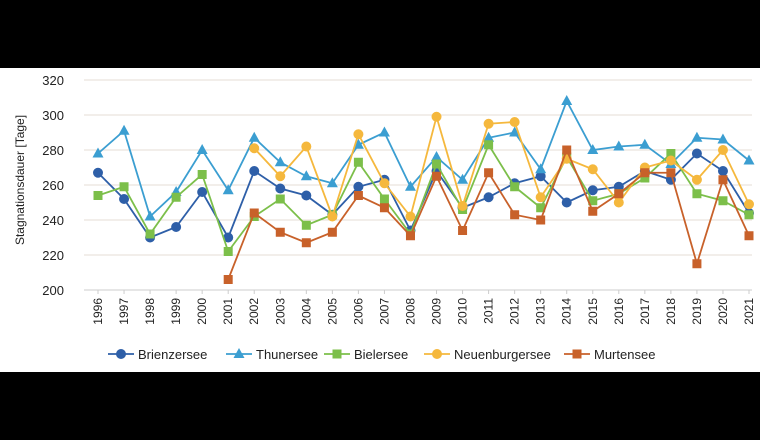 This screenshot has height=440, width=760. I want to click on x-tick-label: 2008, so click(410, 311).